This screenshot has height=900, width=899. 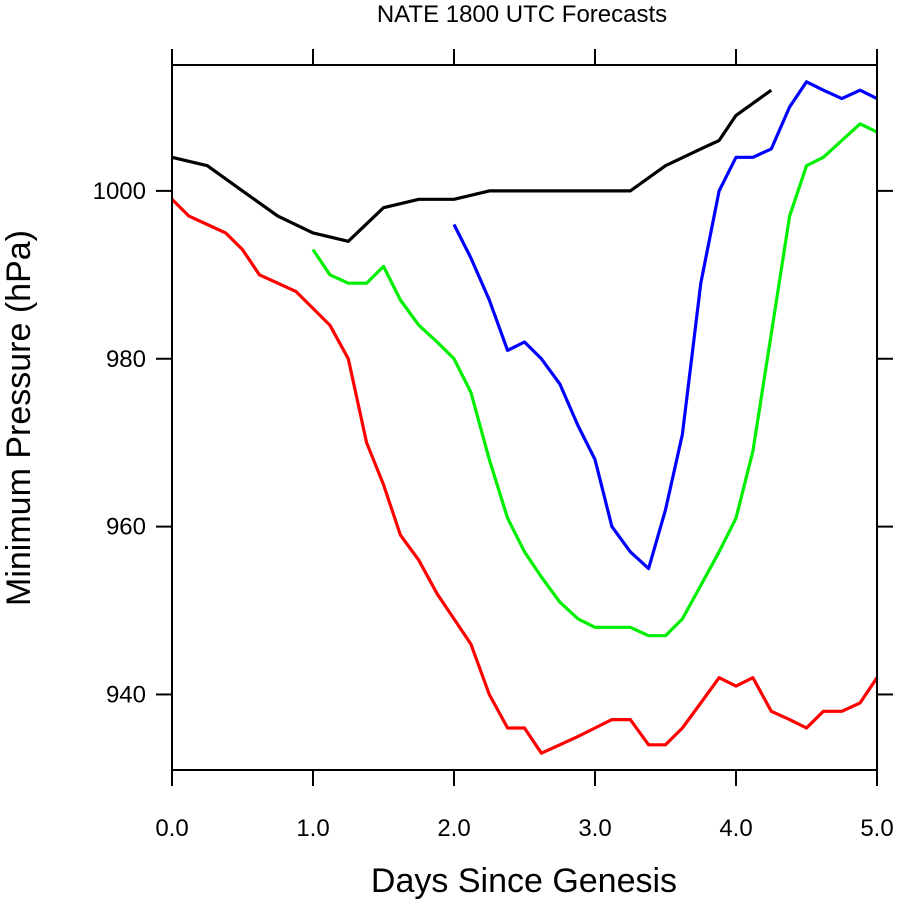 What do you see at coordinates (19, 418) in the screenshot?
I see `y-axis-label: Minimum Pressure (hPa)` at bounding box center [19, 418].